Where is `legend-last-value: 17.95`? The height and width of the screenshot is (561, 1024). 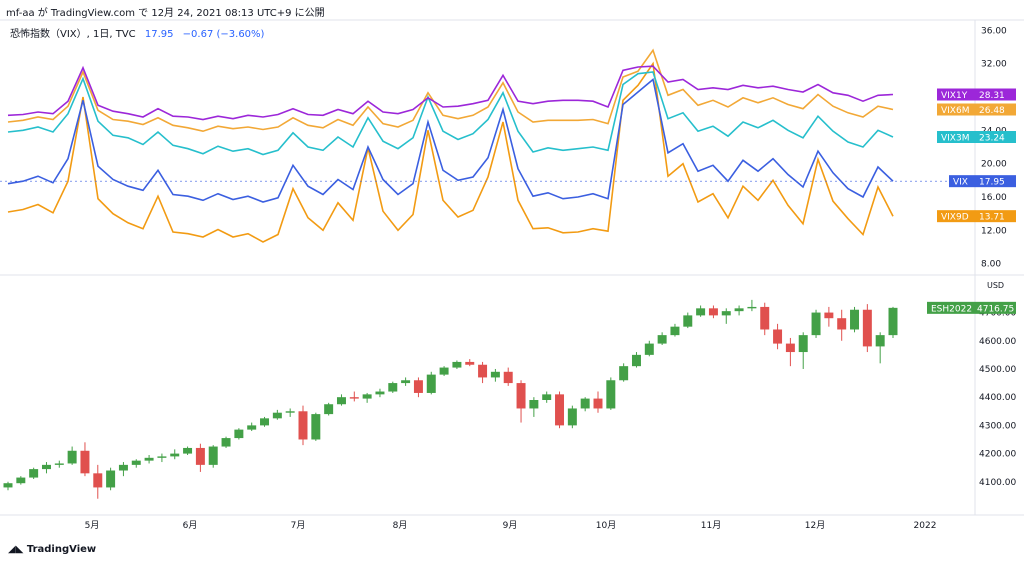
legend-last-value: 17.95 is located at coordinates (159, 34).